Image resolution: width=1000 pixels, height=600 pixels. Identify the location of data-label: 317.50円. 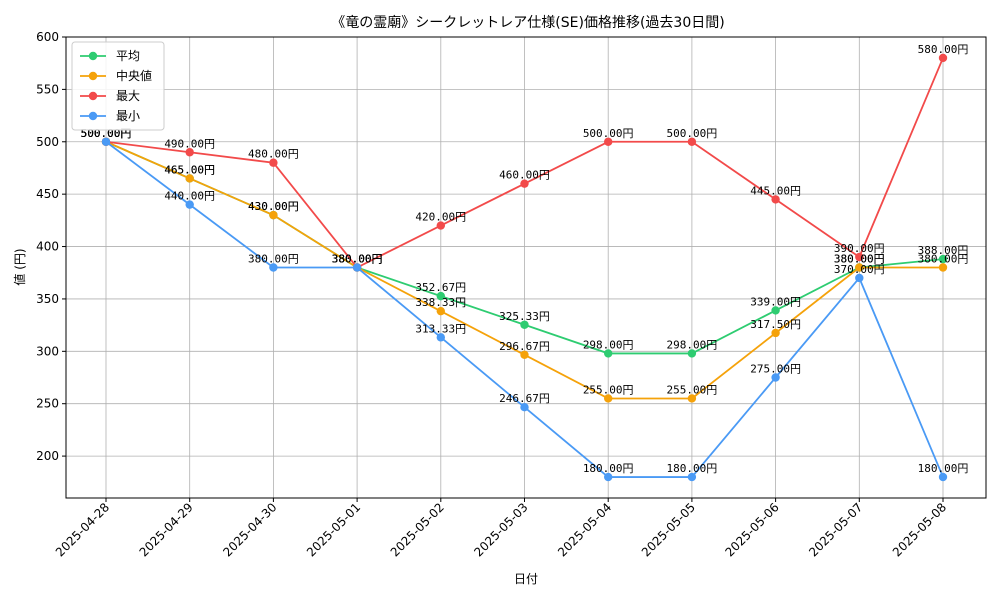
(775, 324).